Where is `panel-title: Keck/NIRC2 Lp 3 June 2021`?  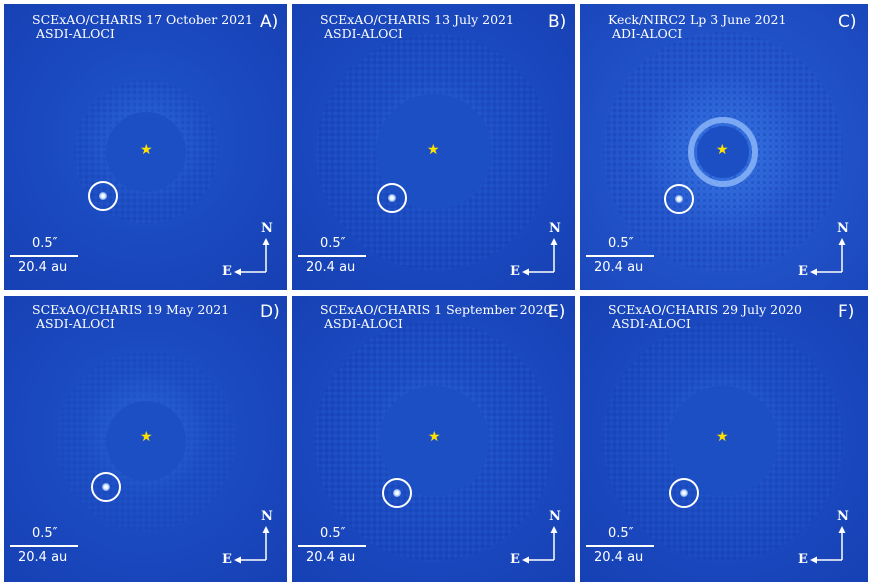 panel-title: Keck/NIRC2 Lp 3 June 2021 is located at coordinates (697, 19).